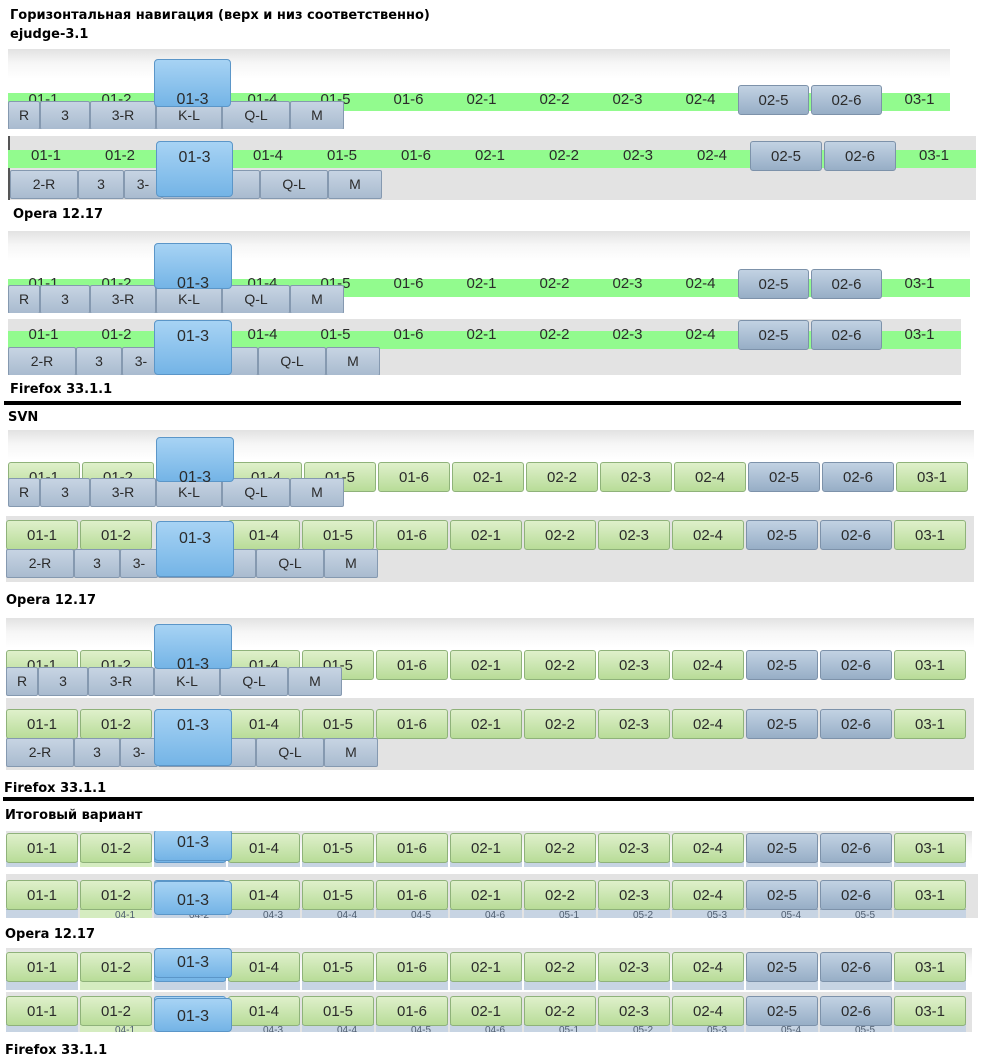 This screenshot has width=985, height=1064. What do you see at coordinates (44, 184) in the screenshot?
I see `subtab-1: 2-R` at bounding box center [44, 184].